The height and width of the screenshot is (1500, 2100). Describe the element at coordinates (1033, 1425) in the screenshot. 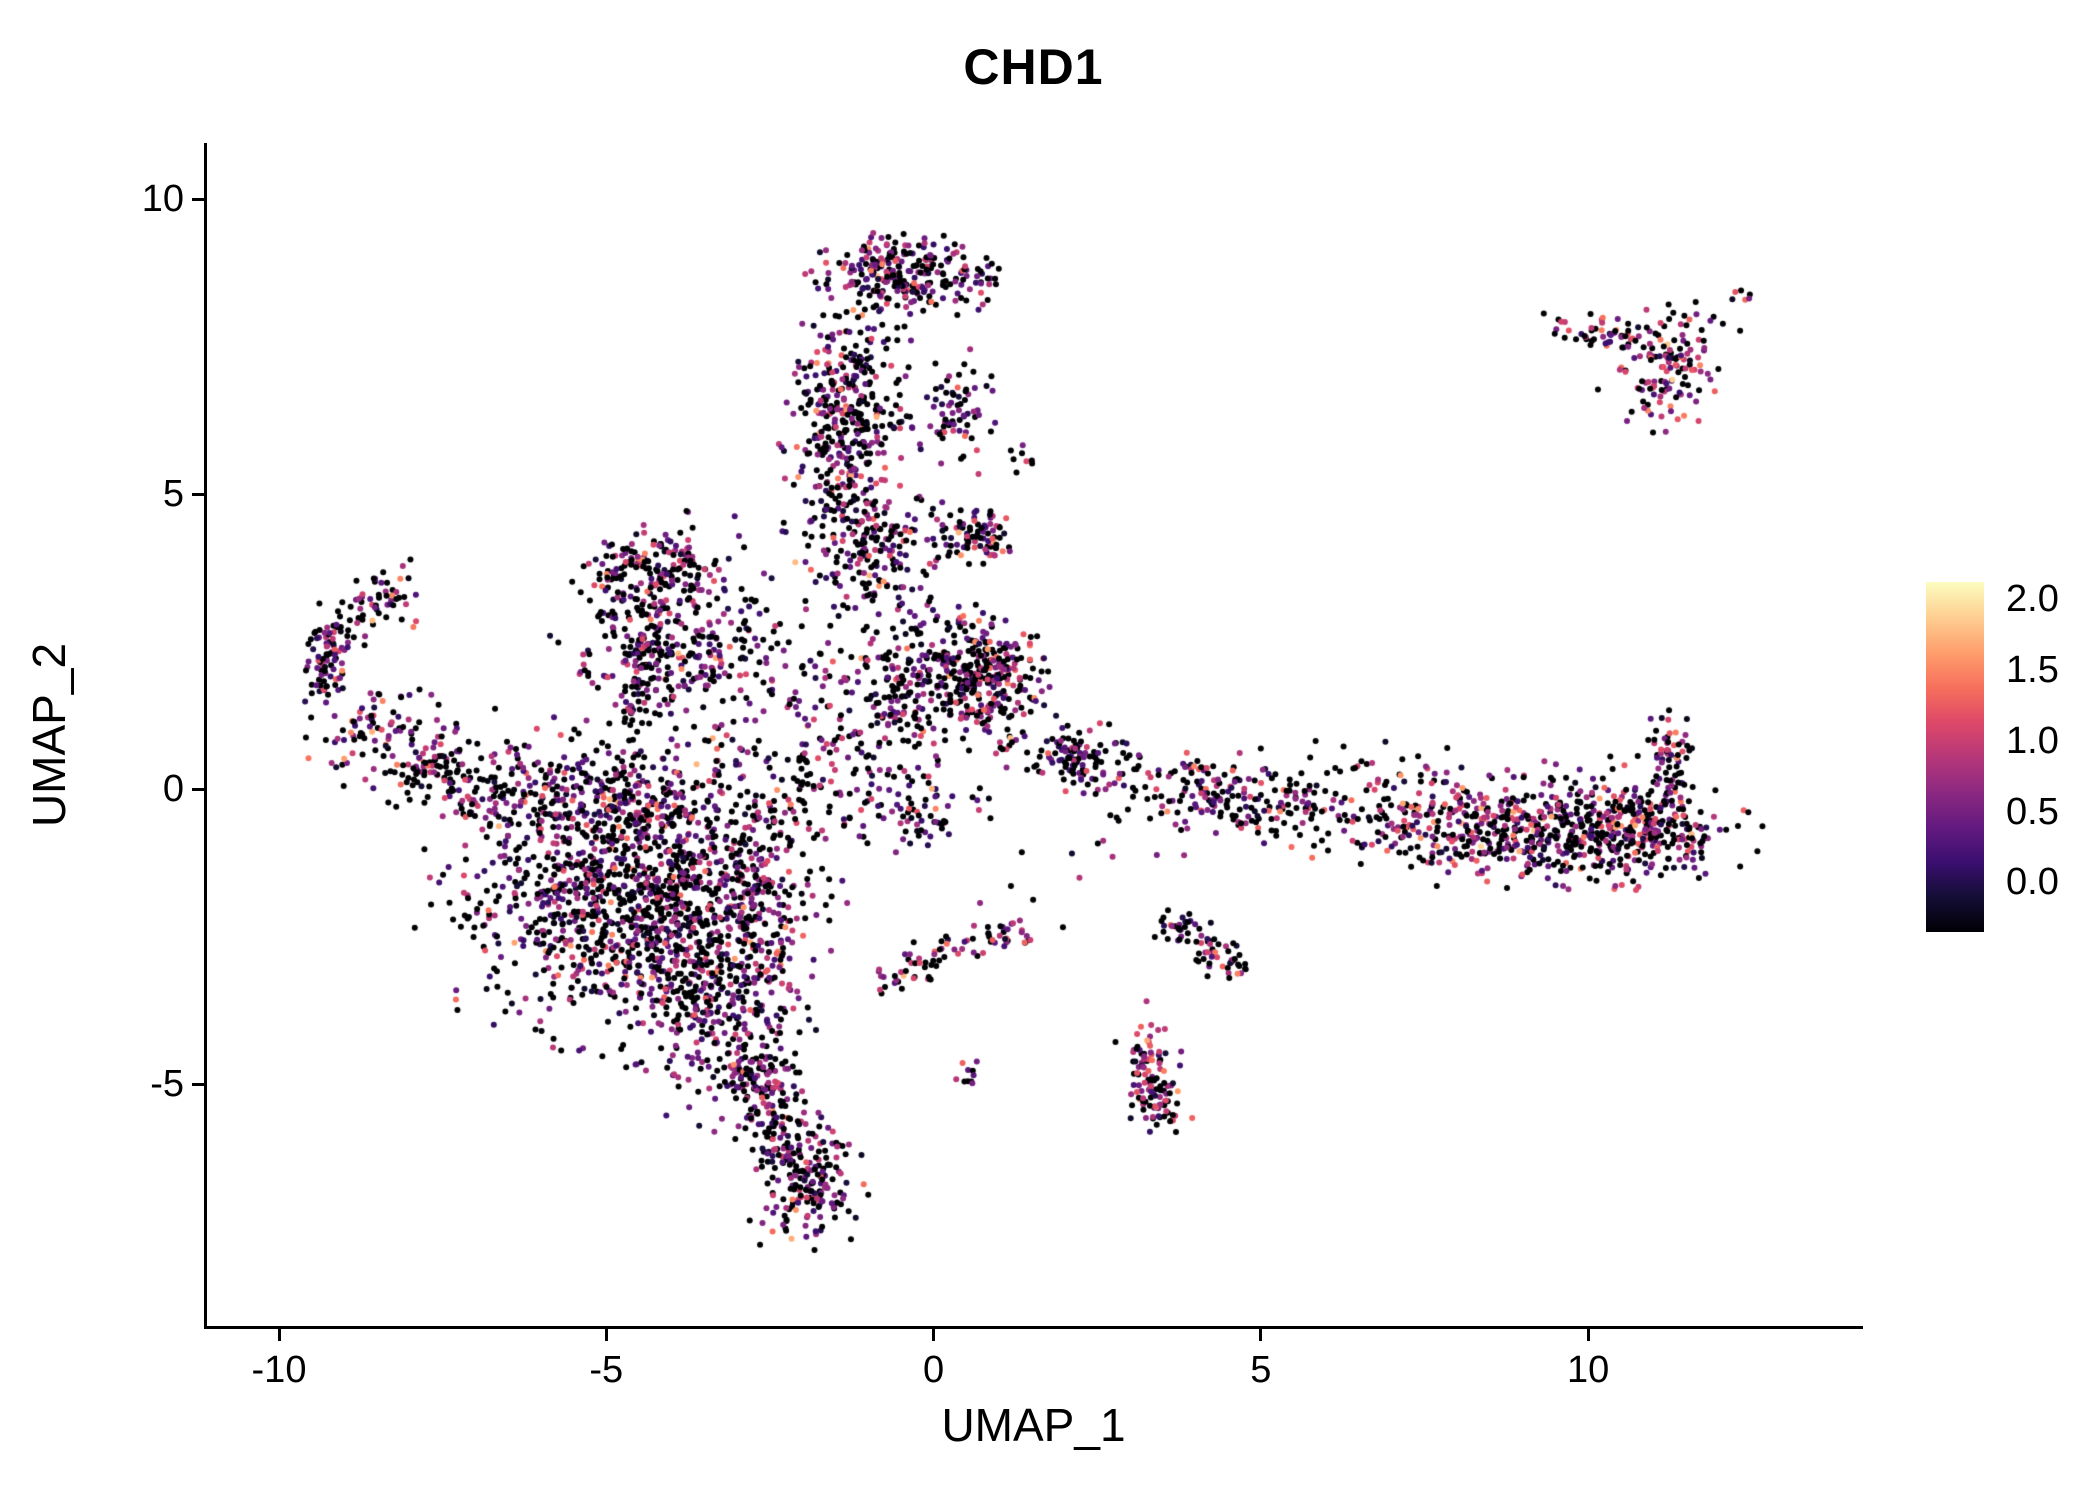

I see `x-axis-title: UMAP_1` at that location.